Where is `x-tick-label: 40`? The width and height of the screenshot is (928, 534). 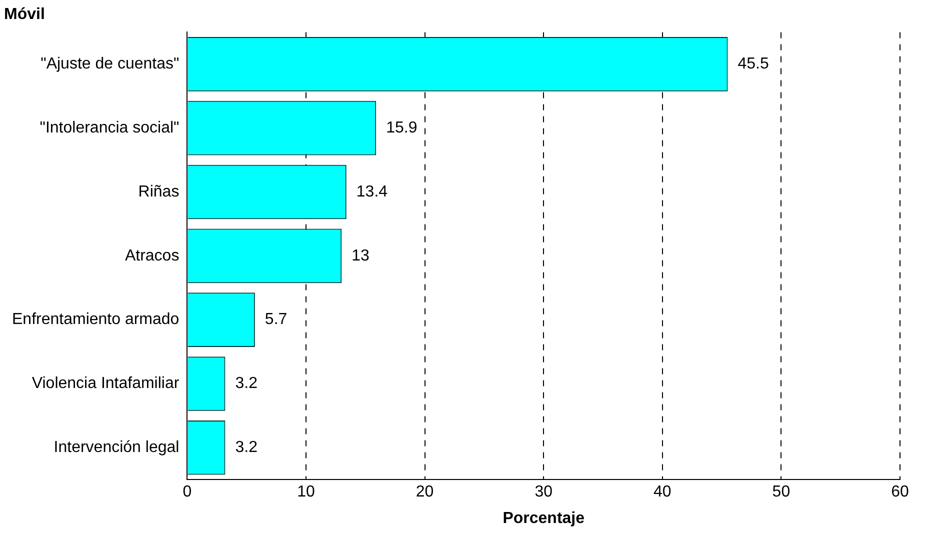 x-tick-label: 40 is located at coordinates (663, 492).